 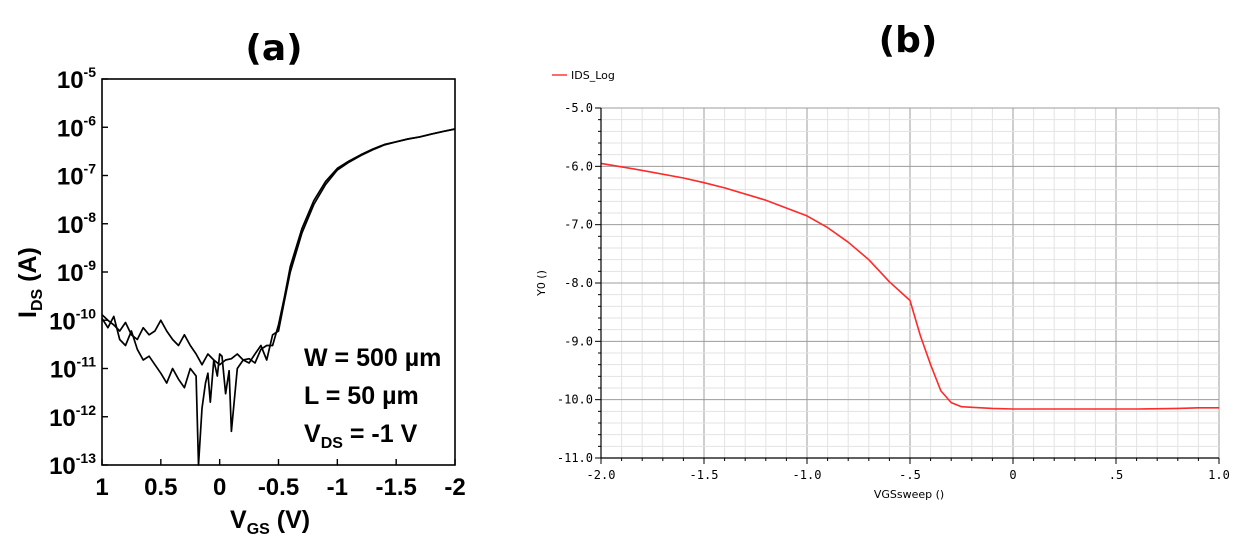 I want to click on b-x-tick-label-5: .5, so click(x=1116, y=475).